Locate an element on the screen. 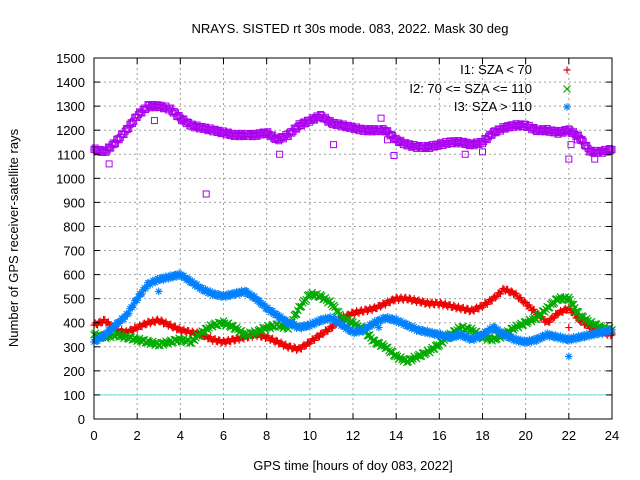 The height and width of the screenshot is (480, 640). x-tick-label: 22 is located at coordinates (569, 435).